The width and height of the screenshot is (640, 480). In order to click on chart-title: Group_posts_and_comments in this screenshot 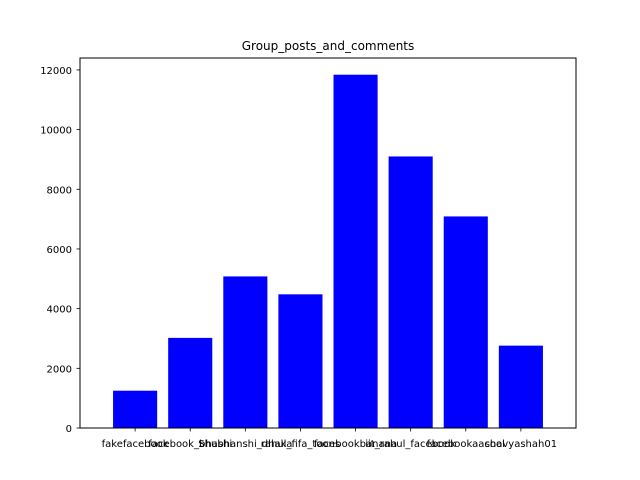, I will do `click(328, 46)`.